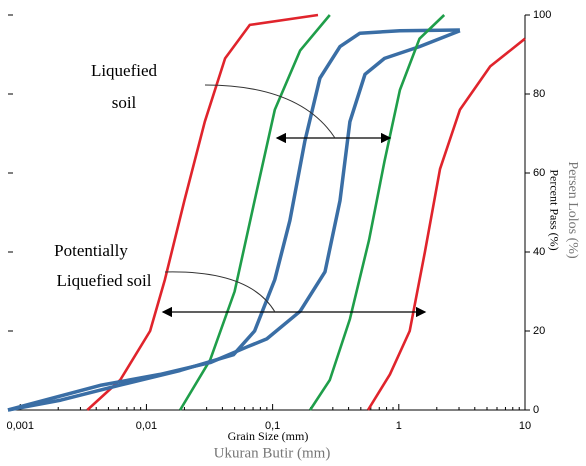  I want to click on annotation: Liquefied, so click(124, 70).